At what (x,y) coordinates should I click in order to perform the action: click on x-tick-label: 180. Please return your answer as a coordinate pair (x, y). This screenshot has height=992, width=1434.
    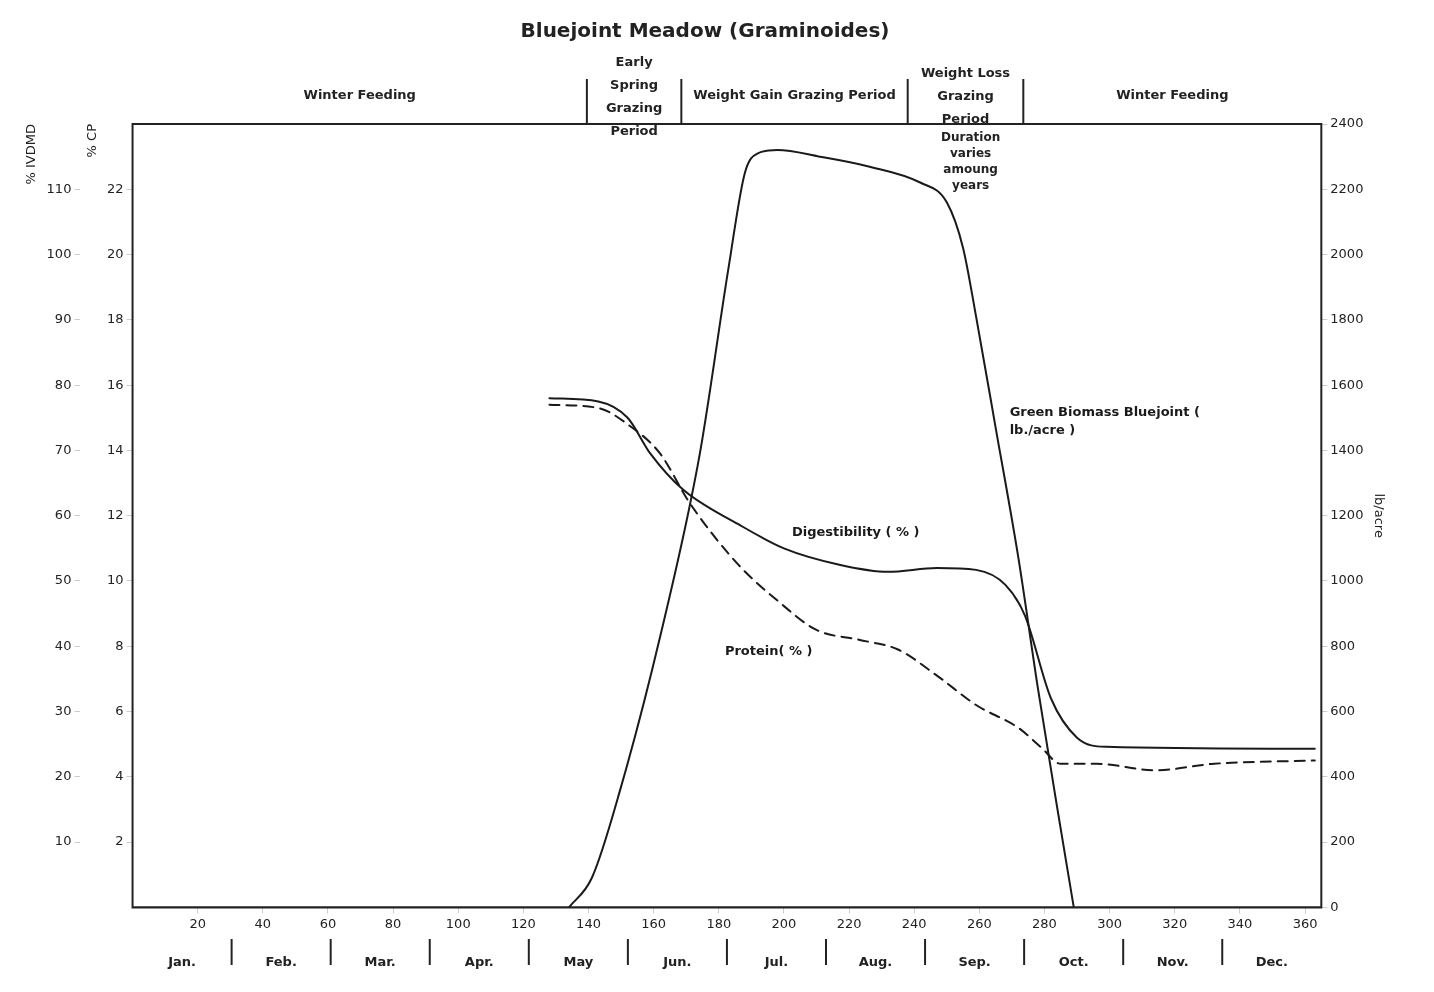
    Looking at the image, I should click on (719, 923).